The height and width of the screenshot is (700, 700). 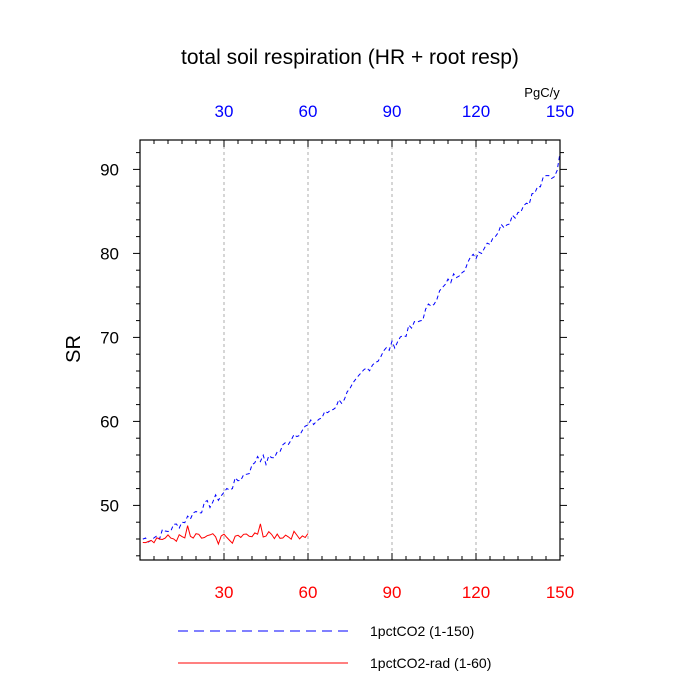 What do you see at coordinates (392, 111) in the screenshot?
I see `x-tick-label-top: 90` at bounding box center [392, 111].